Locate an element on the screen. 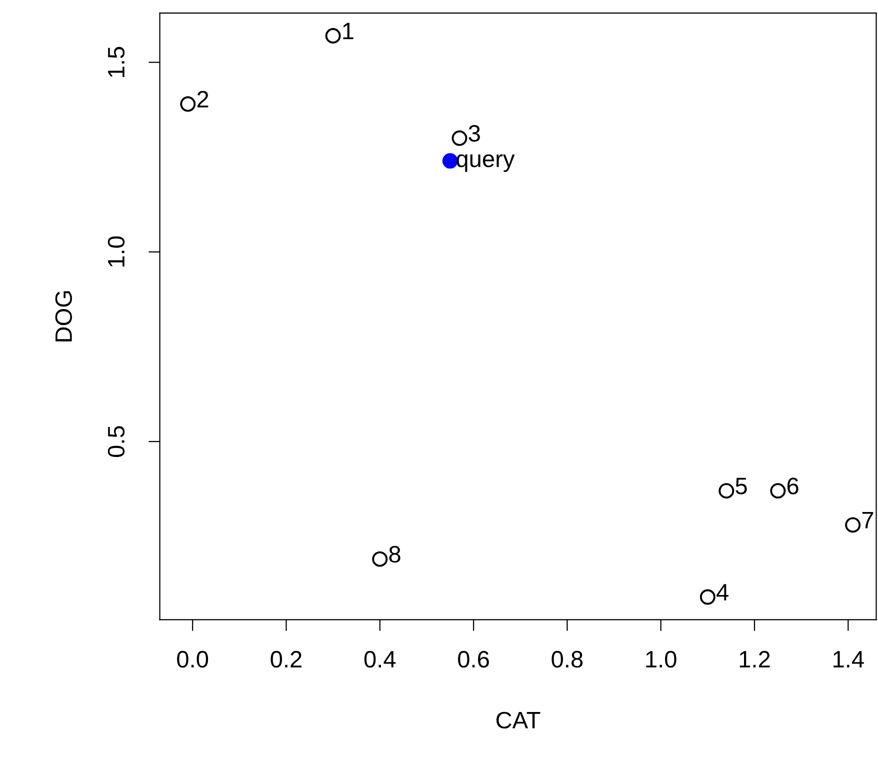 The width and height of the screenshot is (878, 767). x-tick-label: 0.6 is located at coordinates (473, 659).